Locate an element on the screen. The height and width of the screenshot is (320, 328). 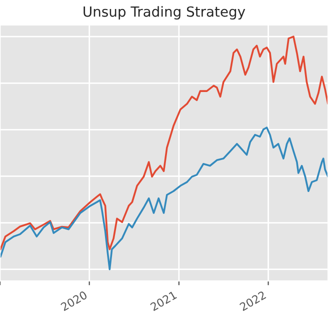
chart-title: Unsup Trading Strategy is located at coordinates (165, 13).